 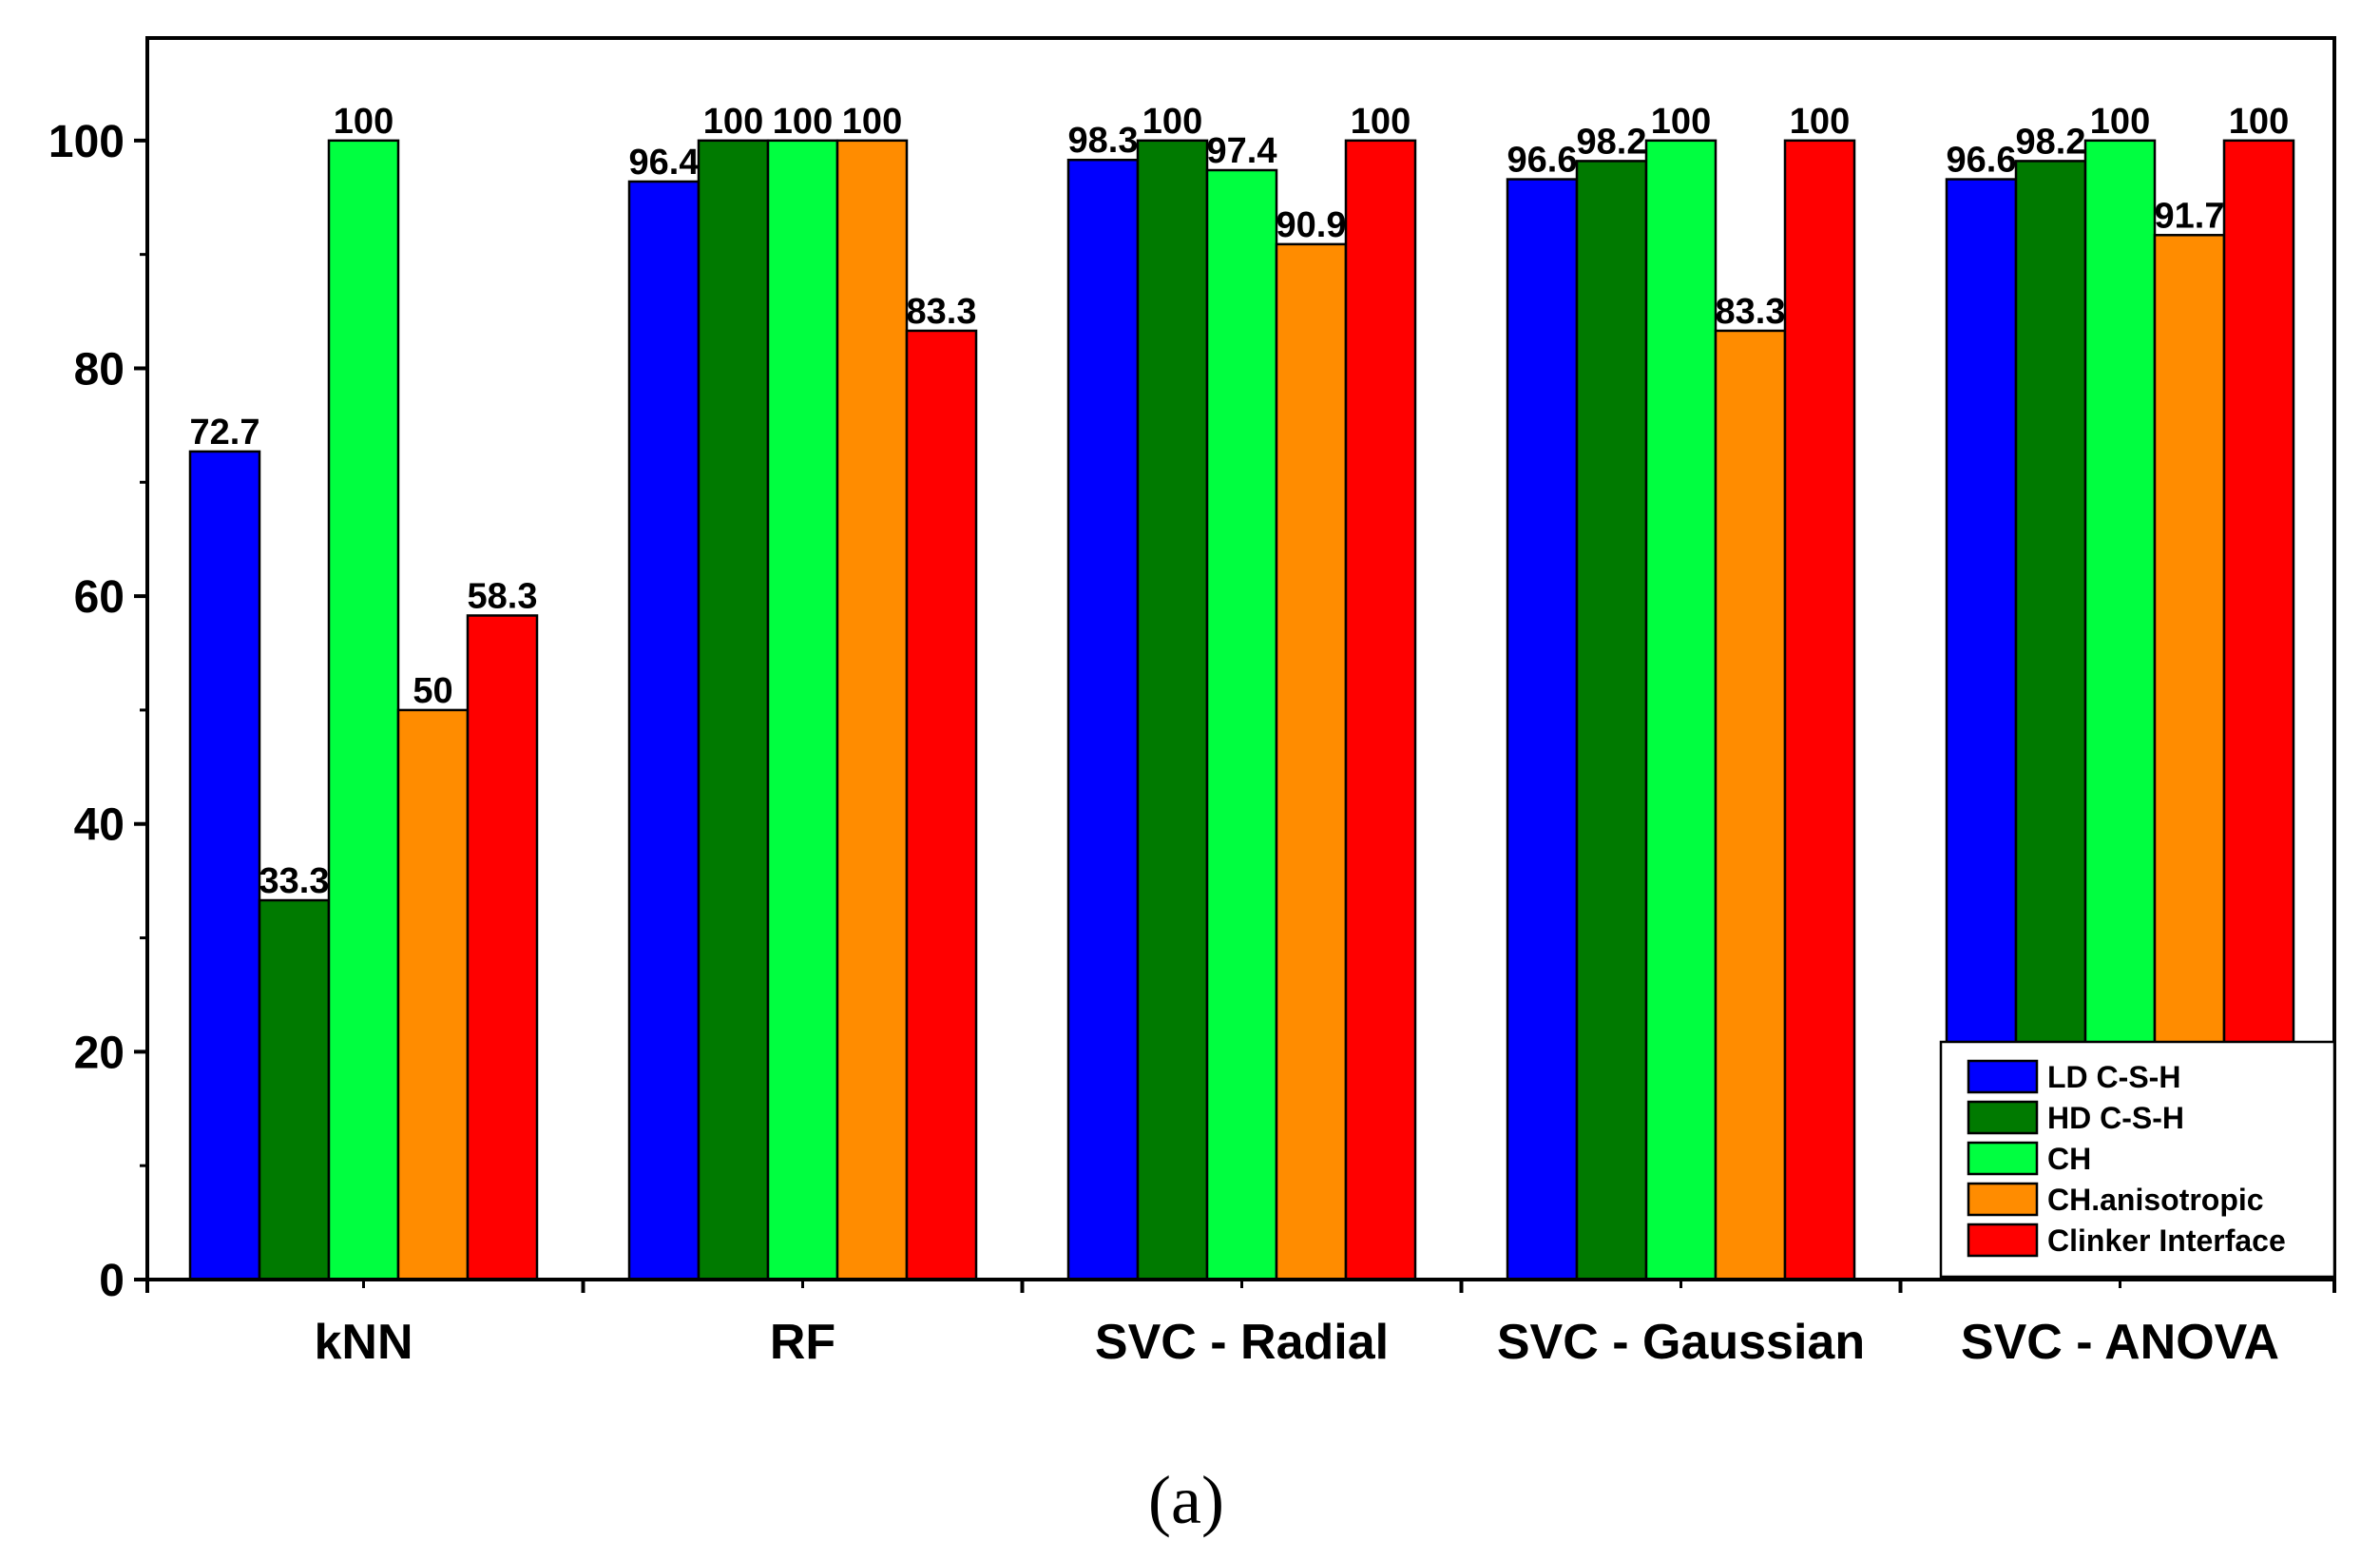 What do you see at coordinates (1103, 141) in the screenshot?
I see `data-label-svc-radial-ld-c-s-h: 98.3` at bounding box center [1103, 141].